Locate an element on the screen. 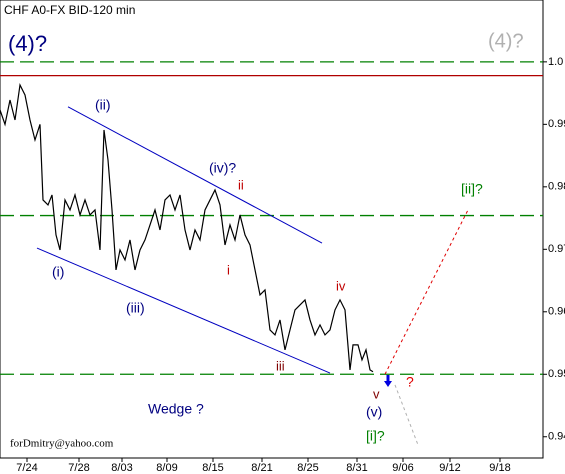 The width and height of the screenshot is (565, 474). chart-title: CHF A0-FX BID-120 min is located at coordinates (69, 10).